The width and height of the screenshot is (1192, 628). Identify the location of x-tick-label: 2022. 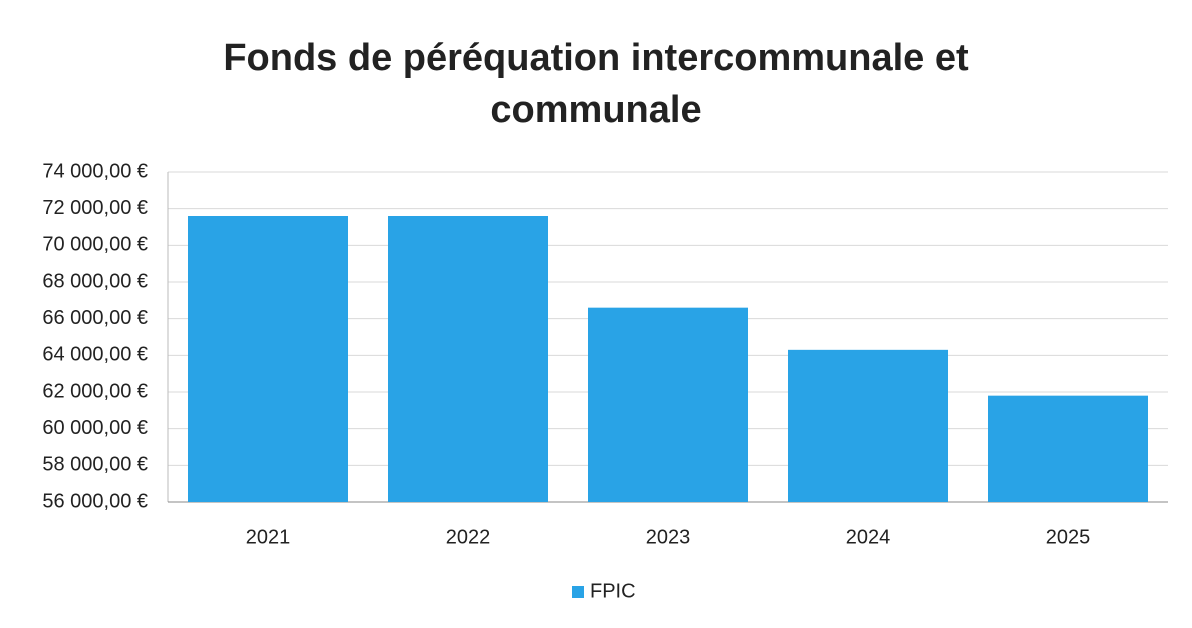
(468, 537).